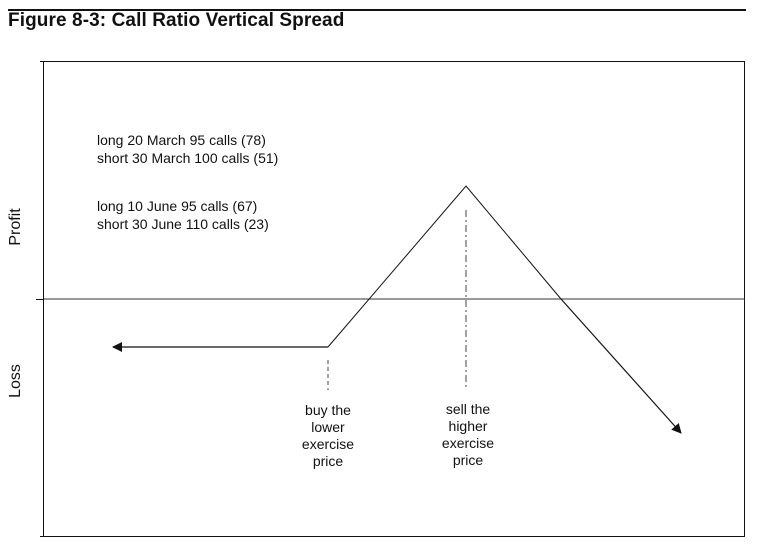 The image size is (758, 554). What do you see at coordinates (621, 366) in the screenshot?
I see `payoff-right-arrow` at bounding box center [621, 366].